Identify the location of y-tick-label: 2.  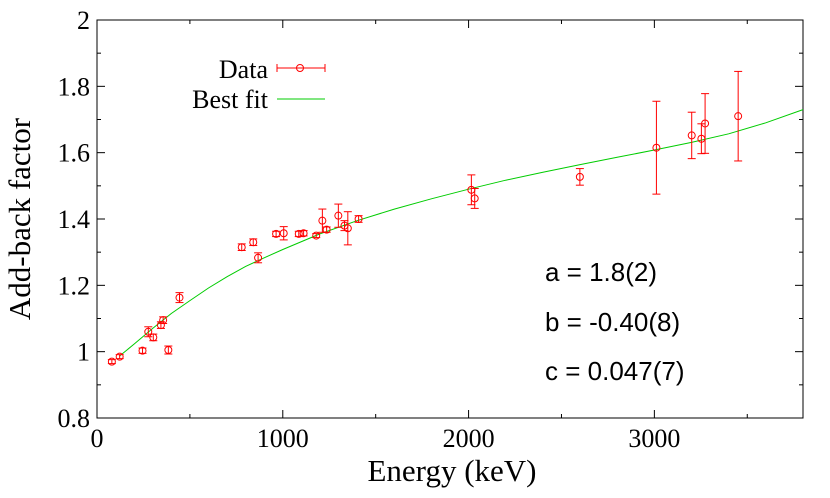
(83, 20).